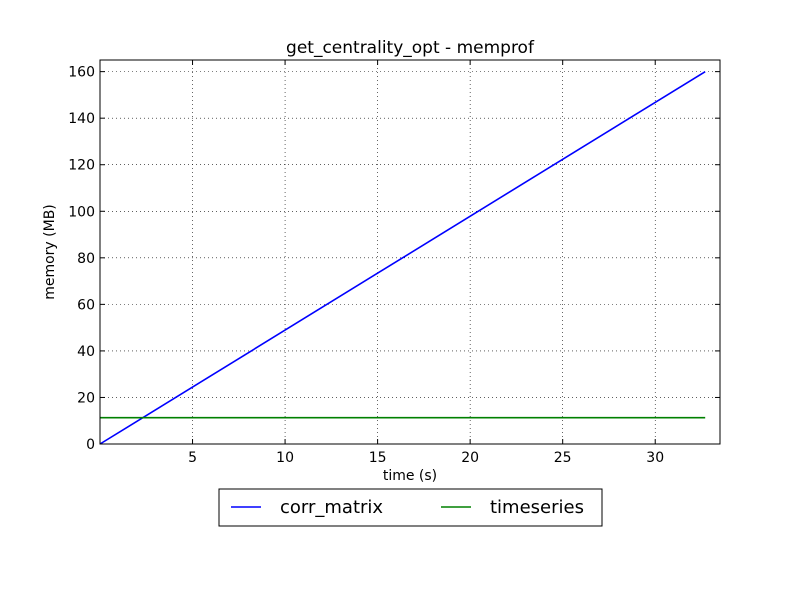 This screenshot has width=800, height=600. I want to click on y-tick-label-40: 40, so click(86, 352).